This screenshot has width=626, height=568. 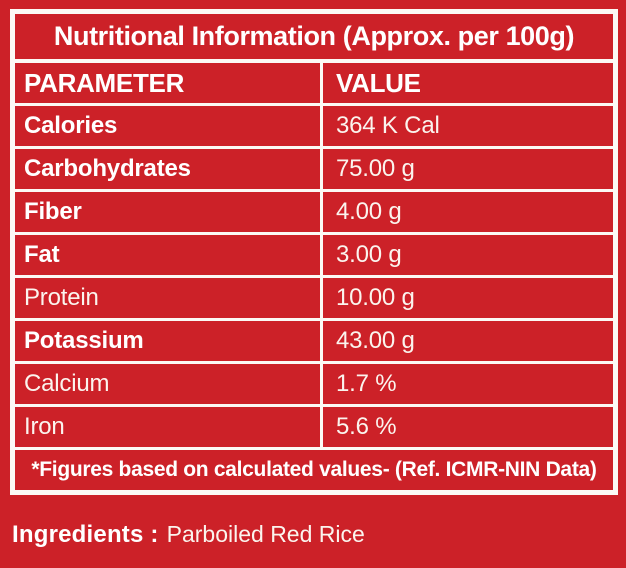 What do you see at coordinates (167, 427) in the screenshot?
I see `parameter-cell: Iron` at bounding box center [167, 427].